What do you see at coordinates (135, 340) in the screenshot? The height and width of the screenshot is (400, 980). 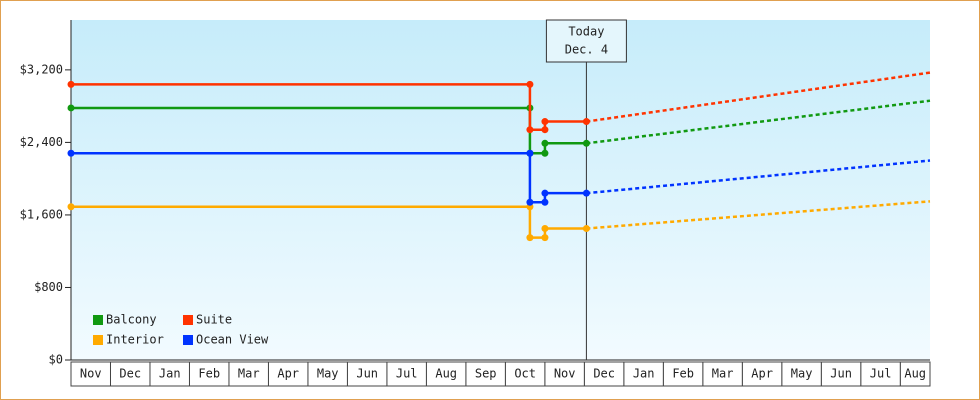 I see `legend-label: Interior` at bounding box center [135, 340].